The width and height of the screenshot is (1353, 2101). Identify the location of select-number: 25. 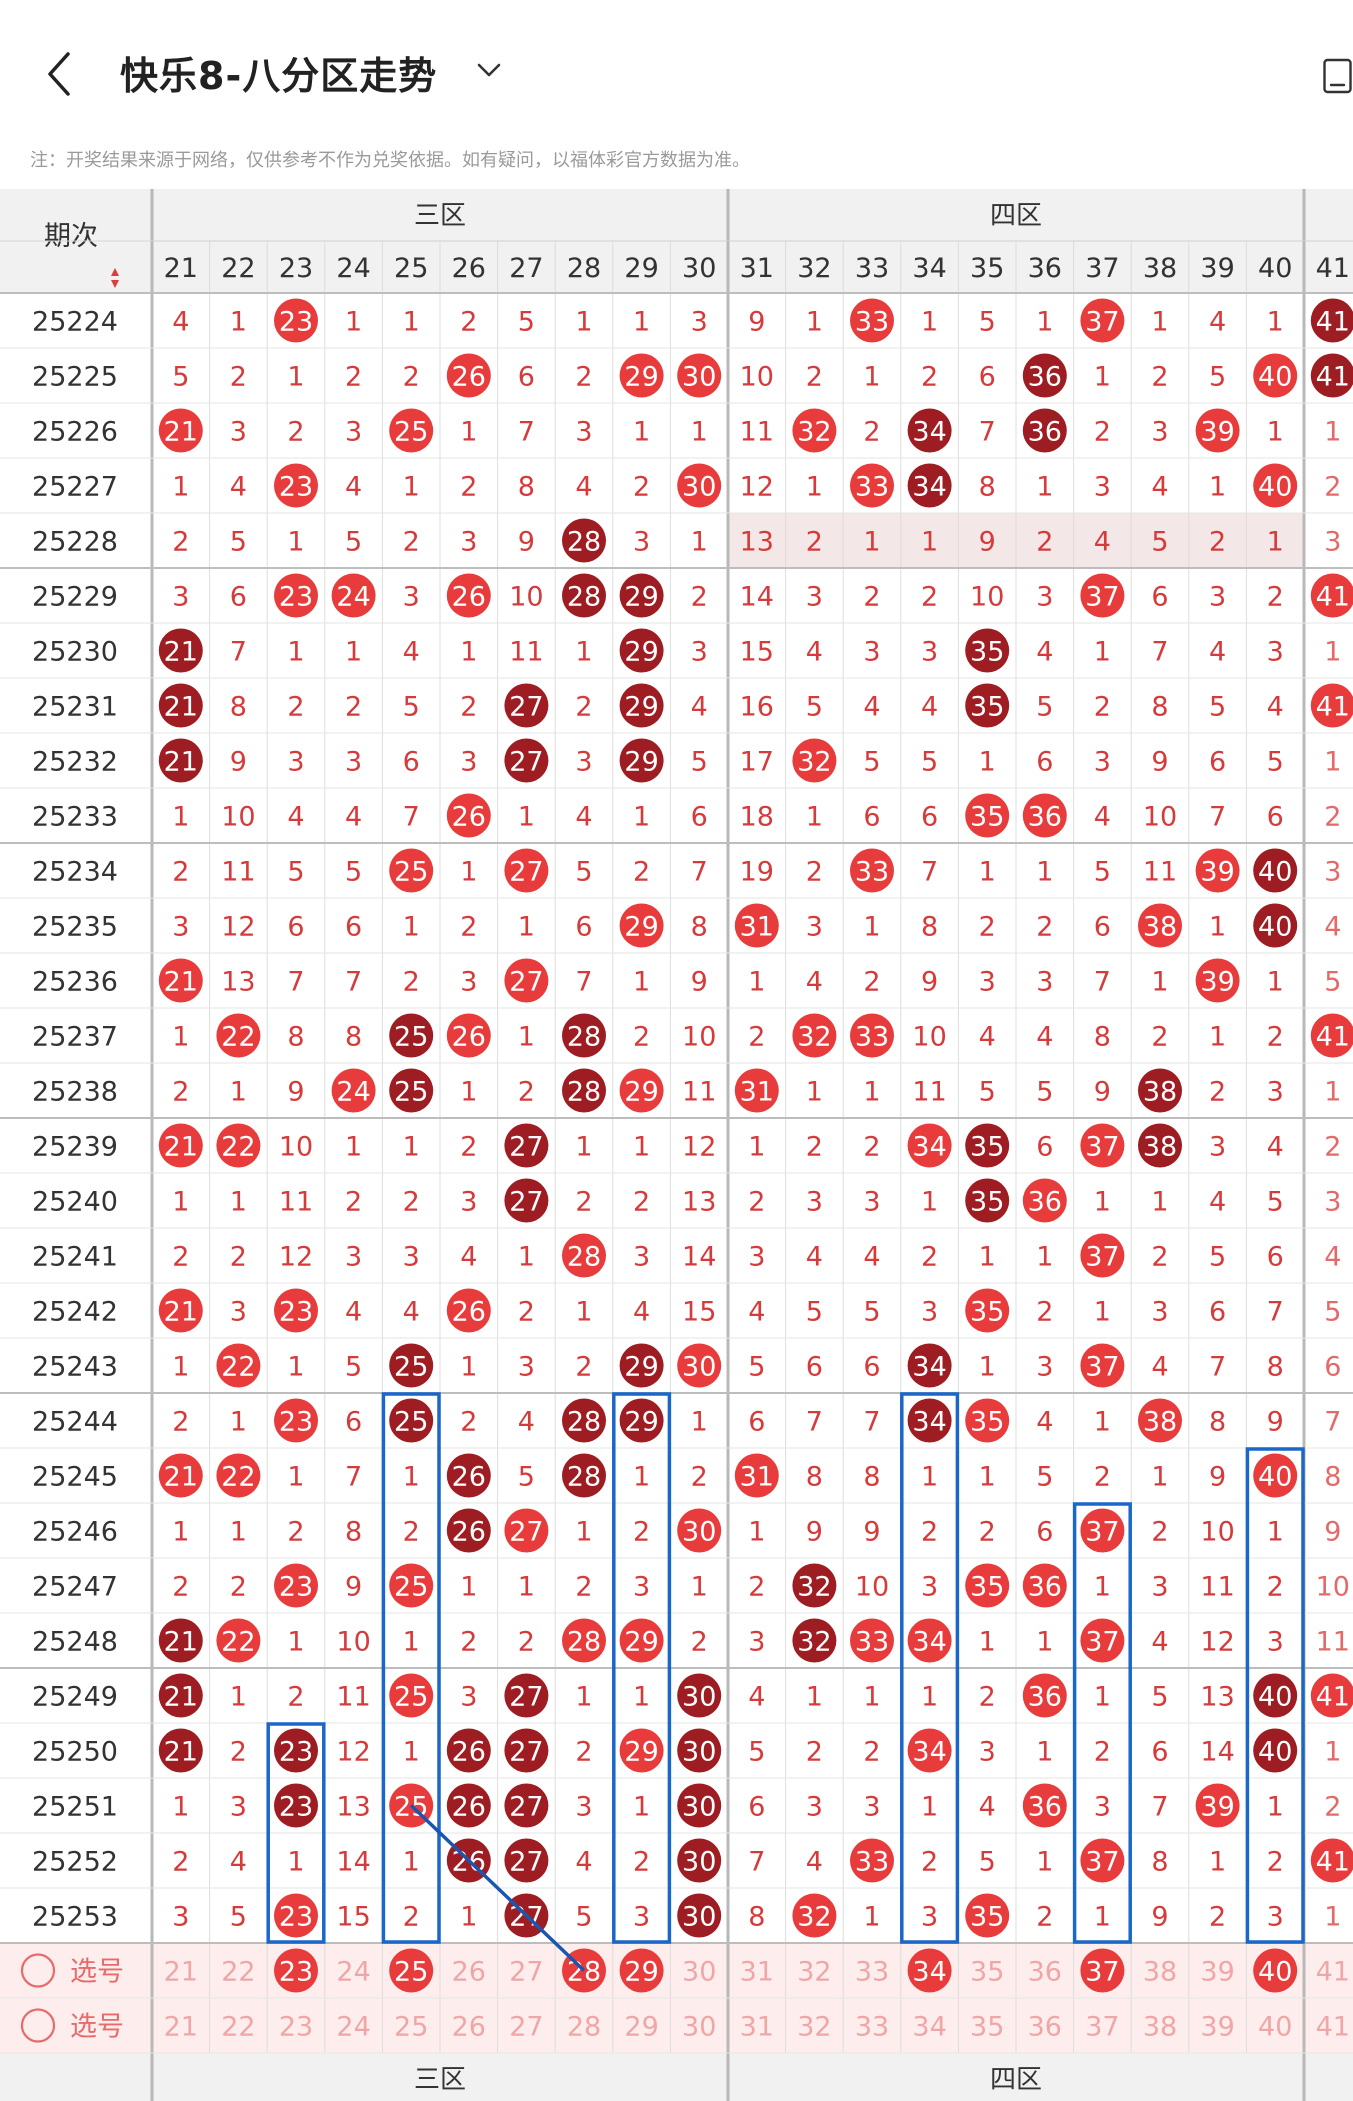
(411, 2027).